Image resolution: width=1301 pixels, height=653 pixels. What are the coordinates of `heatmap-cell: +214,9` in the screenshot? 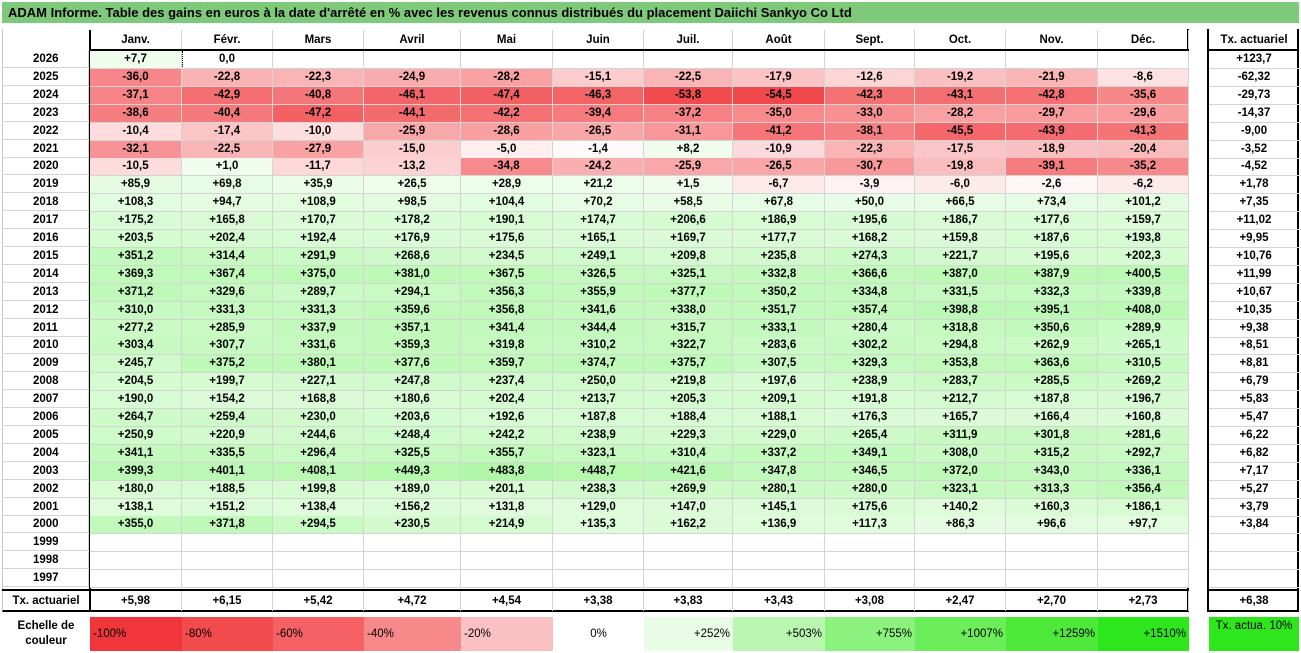 It's located at (507, 525).